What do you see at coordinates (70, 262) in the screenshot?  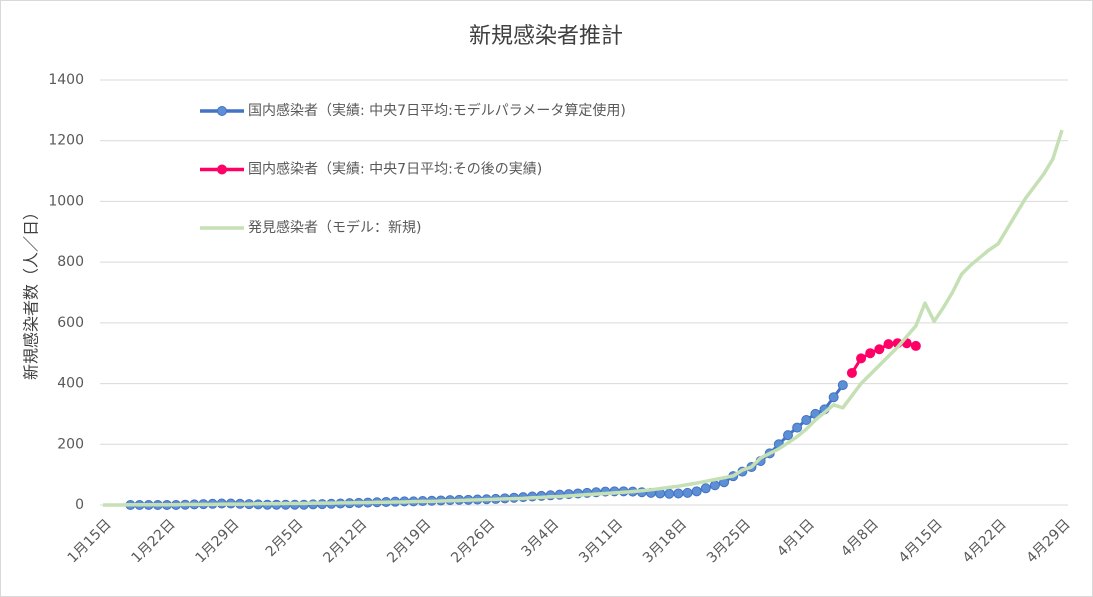 I see `y-tick-label: 800` at bounding box center [70, 262].